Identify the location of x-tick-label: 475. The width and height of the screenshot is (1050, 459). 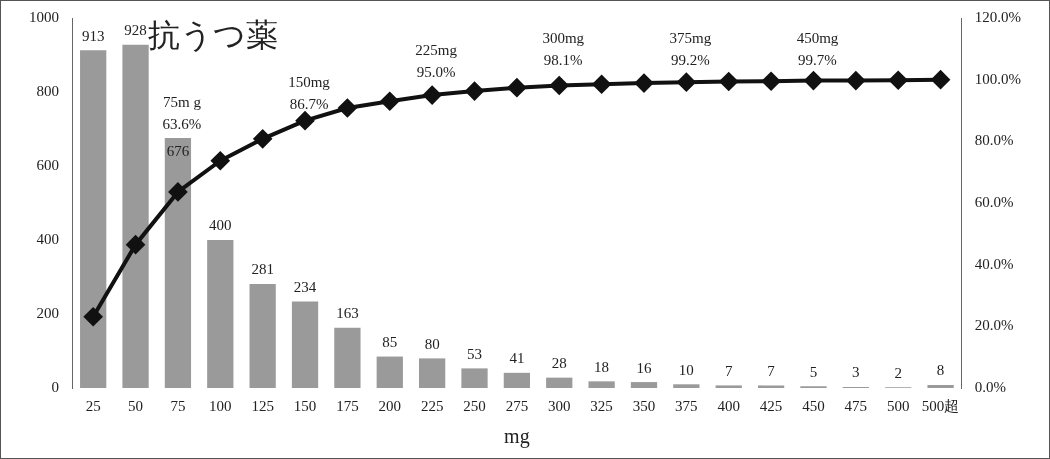
(856, 405).